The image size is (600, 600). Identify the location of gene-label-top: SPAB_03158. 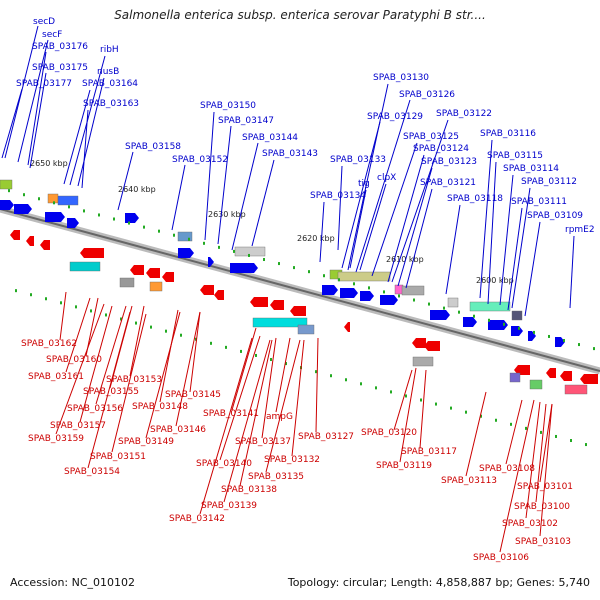
(153, 147).